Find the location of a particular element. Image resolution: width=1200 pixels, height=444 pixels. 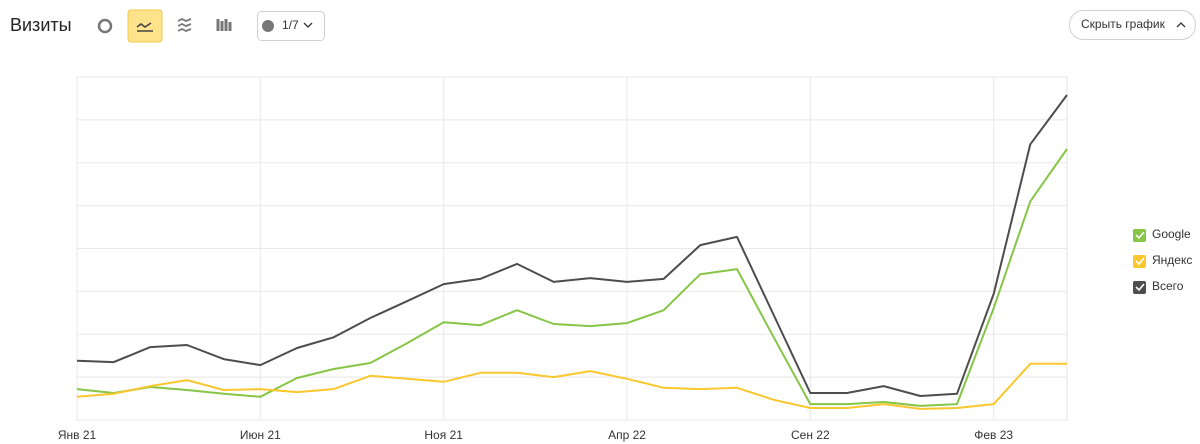

x-tick-label: Фев 23 is located at coordinates (993, 435).